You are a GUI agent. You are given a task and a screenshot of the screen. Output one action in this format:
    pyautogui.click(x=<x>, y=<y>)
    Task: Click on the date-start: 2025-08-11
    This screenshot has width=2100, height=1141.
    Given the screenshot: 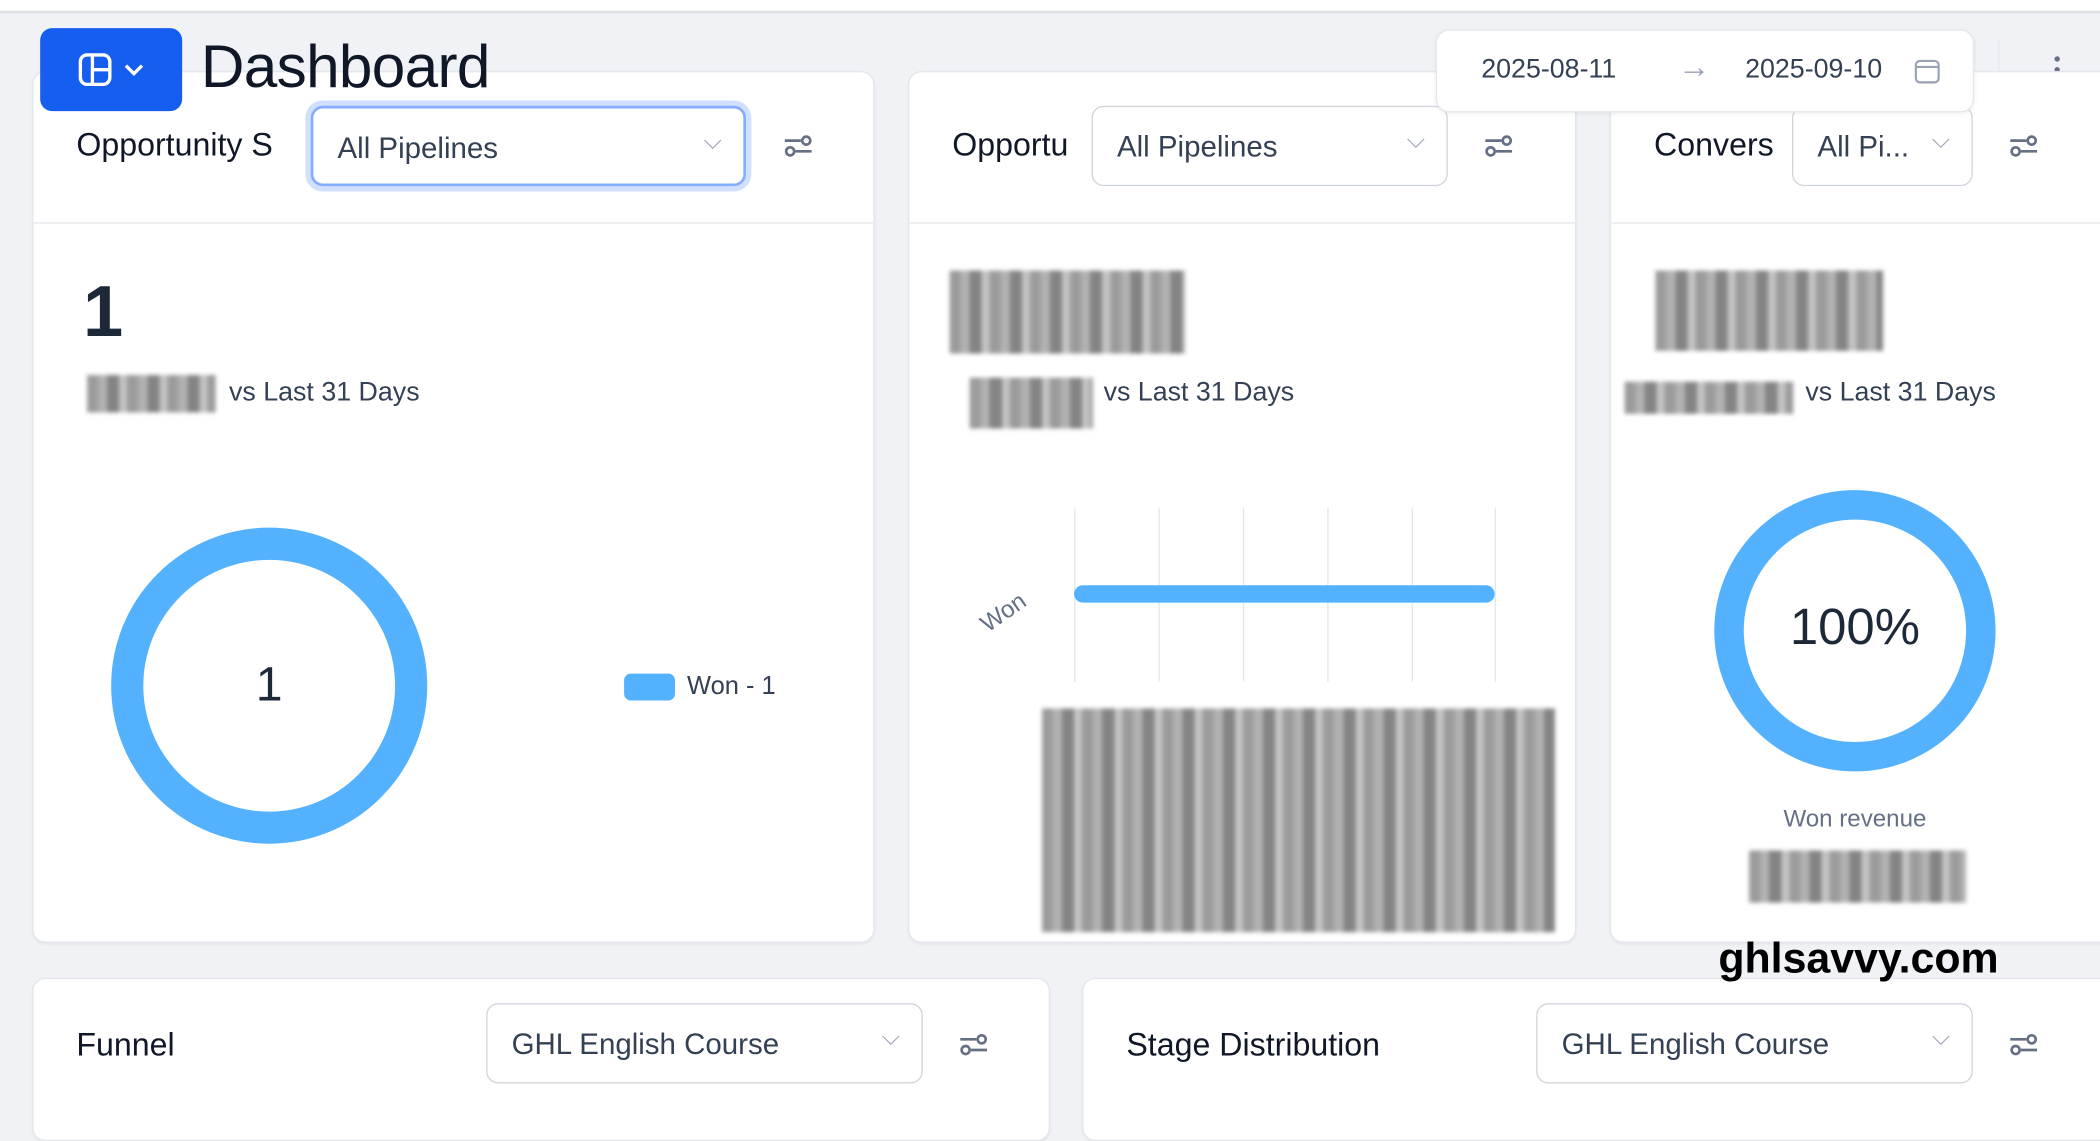 What is the action you would take?
    pyautogui.click(x=1549, y=69)
    